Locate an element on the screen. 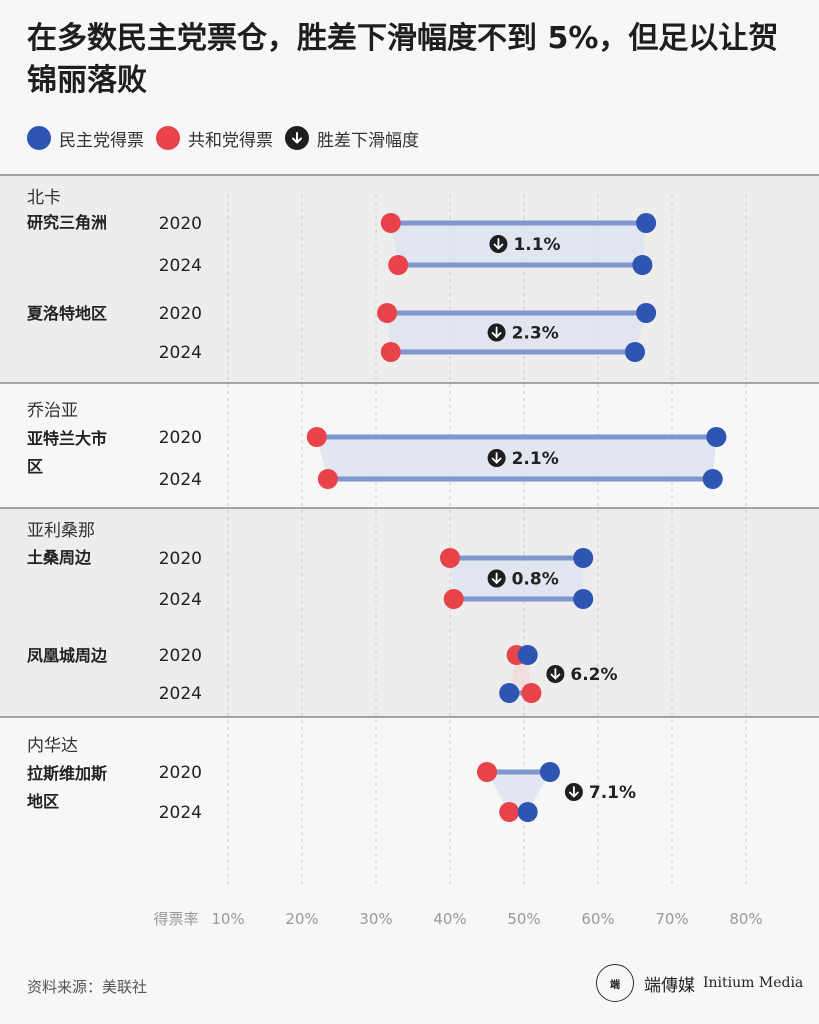  area-label: 亚特兰大市 is located at coordinates (67, 438).